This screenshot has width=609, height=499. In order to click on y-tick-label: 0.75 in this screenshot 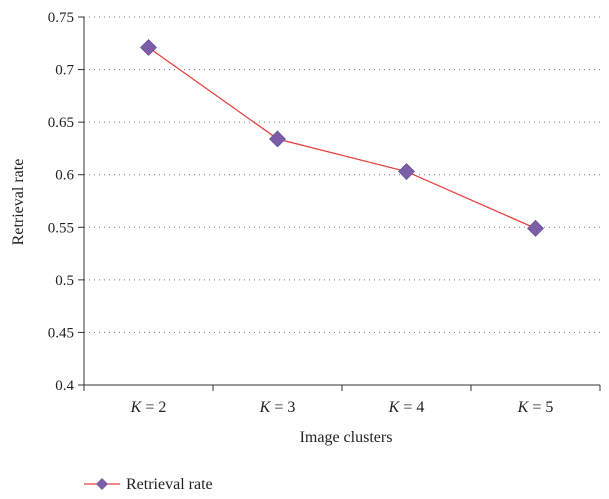, I will do `click(61, 18)`.